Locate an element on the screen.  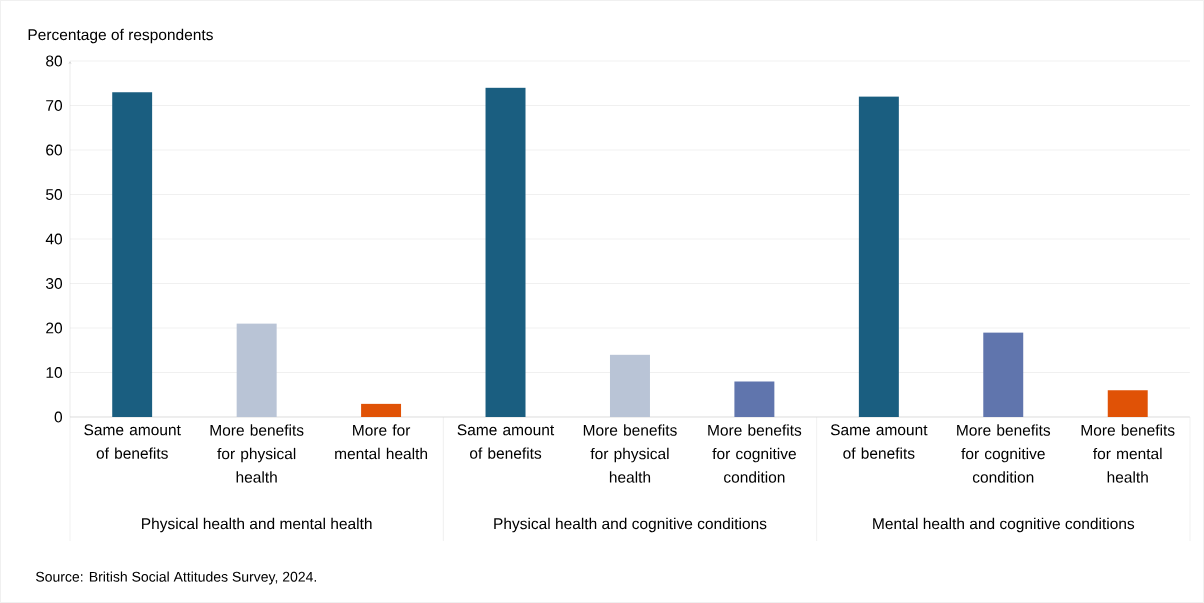
text: Mental health and cognitive conditions is located at coordinates (1004, 525).